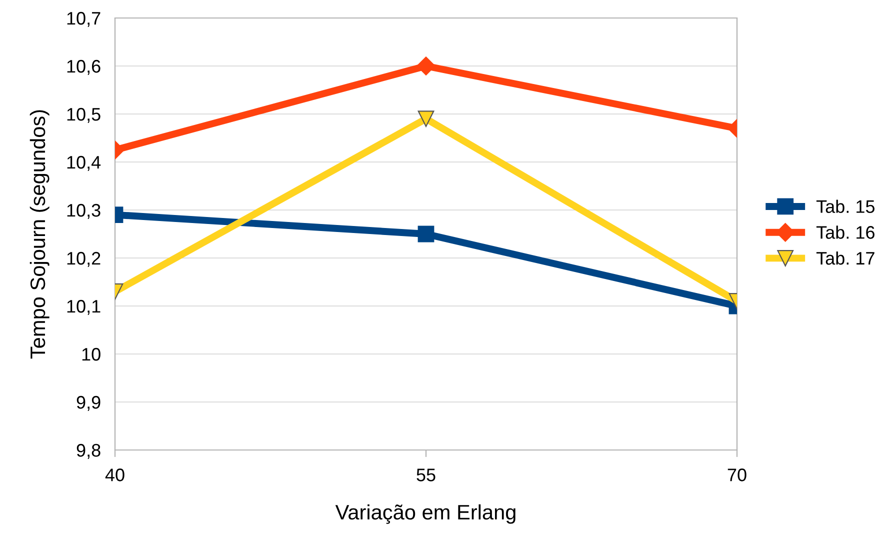 This screenshot has width=878, height=538. What do you see at coordinates (845, 206) in the screenshot?
I see `legend-label: Tab. 15` at bounding box center [845, 206].